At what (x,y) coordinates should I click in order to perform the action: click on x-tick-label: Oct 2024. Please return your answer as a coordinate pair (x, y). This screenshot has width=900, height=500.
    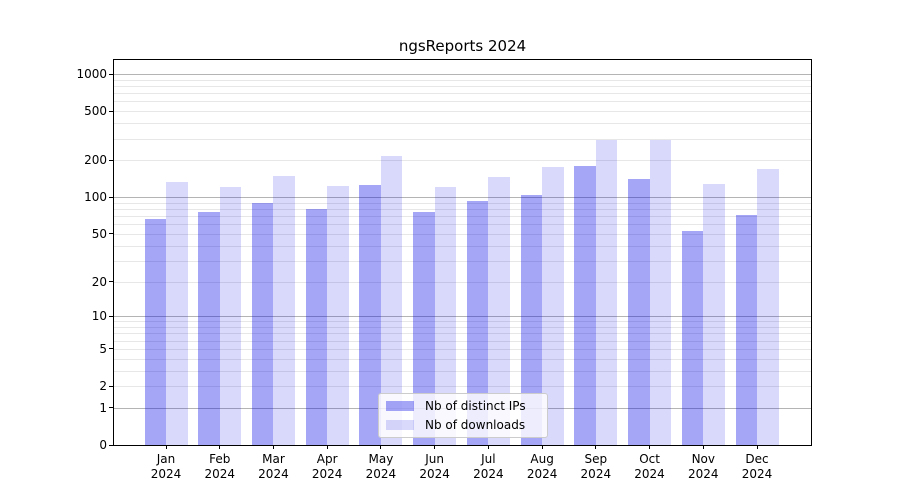
    Looking at the image, I should click on (649, 466).